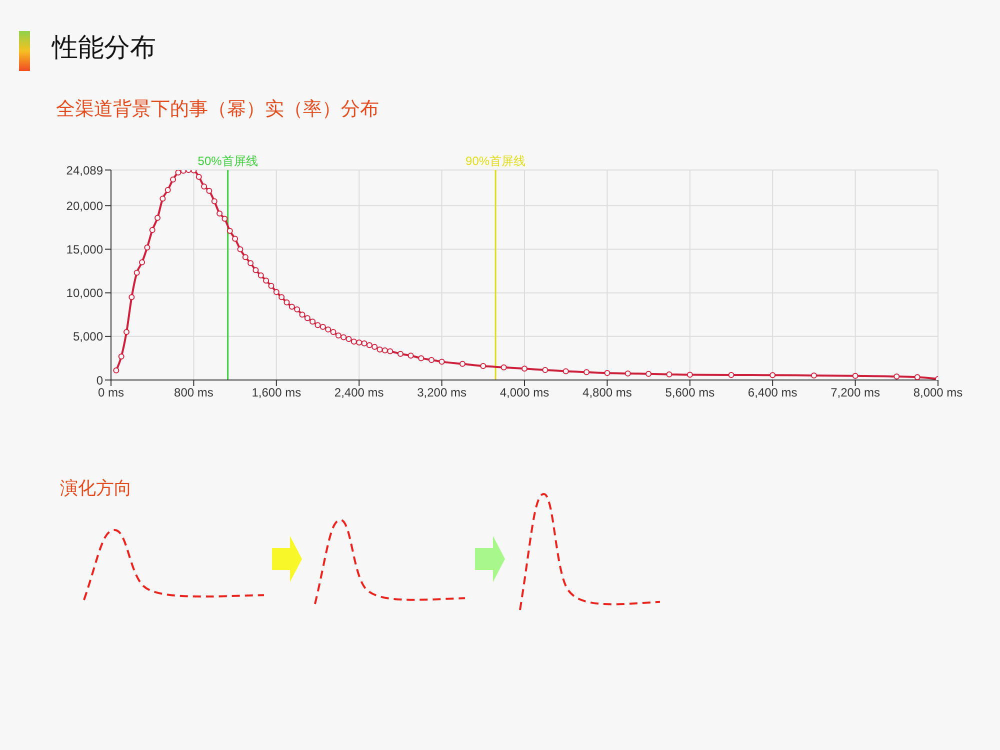 Image resolution: width=1000 pixels, height=750 pixels. Describe the element at coordinates (96, 488) in the screenshot. I see `text: 演化方向` at that location.